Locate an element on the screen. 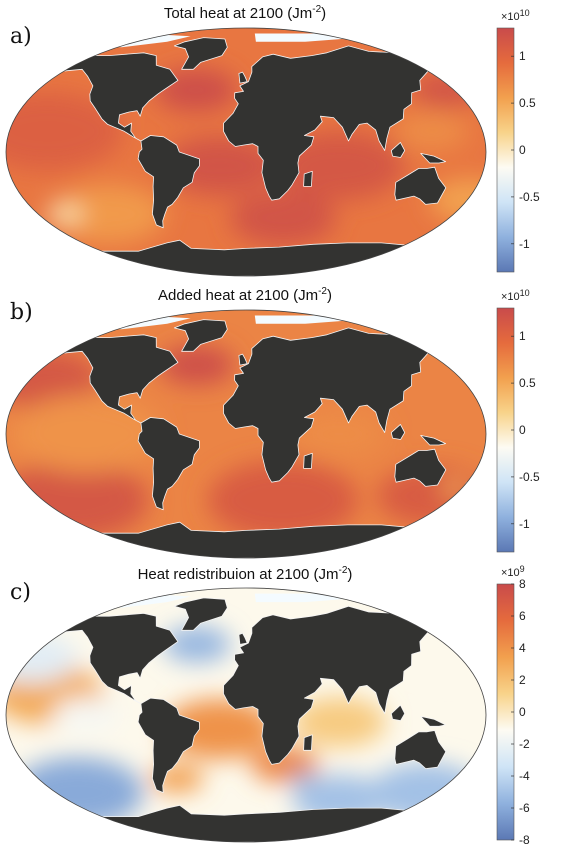  panel-b-indonesia-borneo is located at coordinates (398, 432).